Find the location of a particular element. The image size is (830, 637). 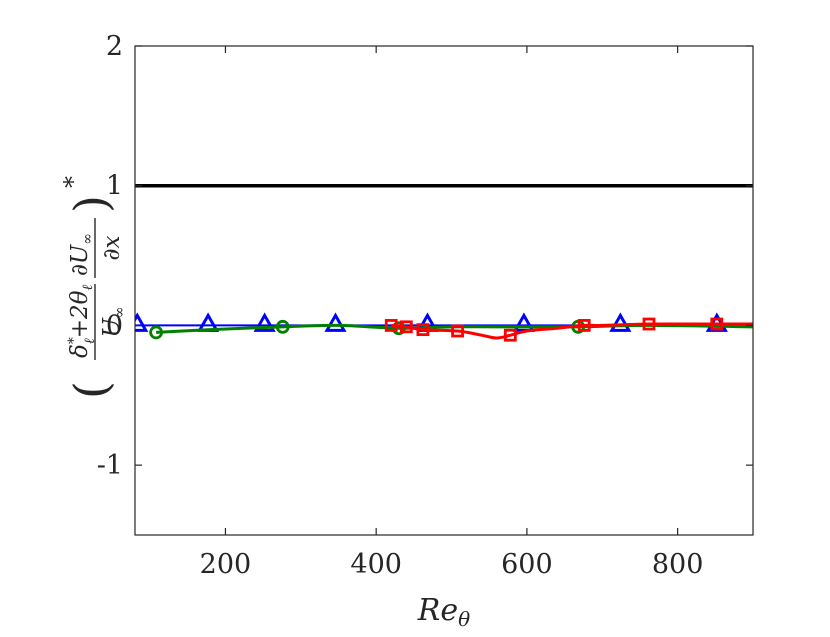

x-tick-label: 200 is located at coordinates (226, 564).